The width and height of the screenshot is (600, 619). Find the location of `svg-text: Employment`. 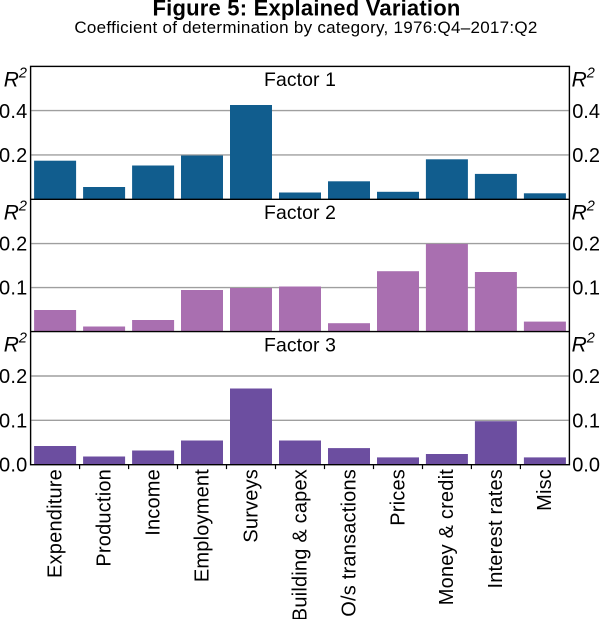

svg-text: Employment is located at coordinates (202, 525).